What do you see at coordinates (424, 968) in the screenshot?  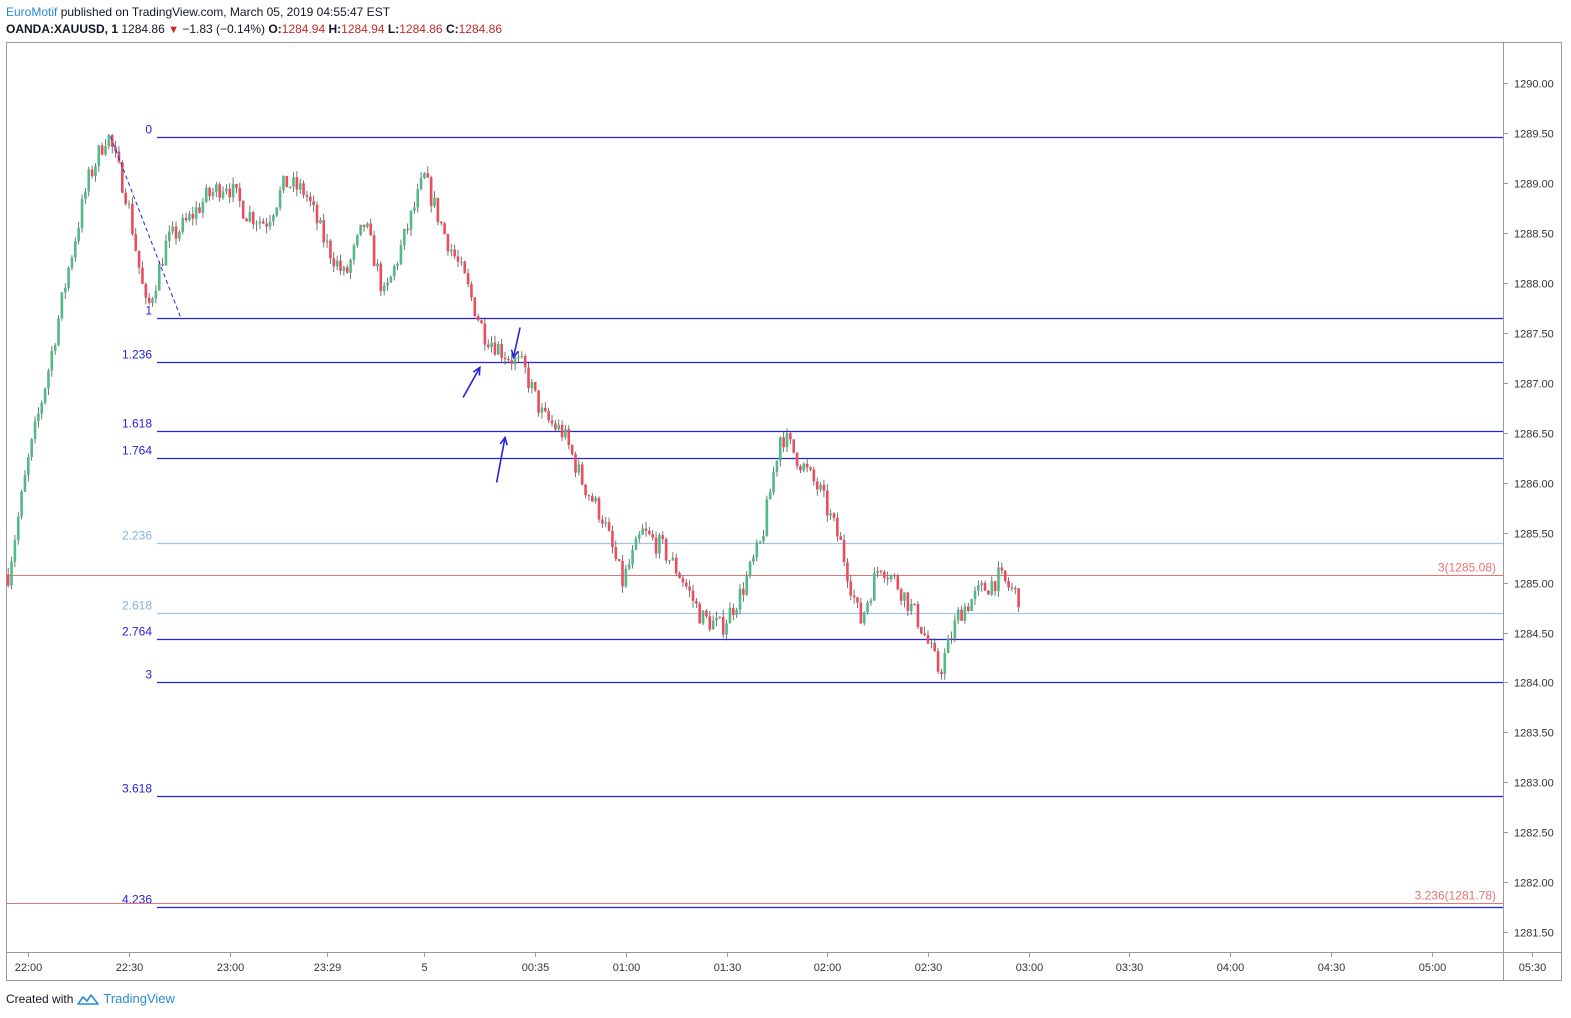 I see `time-tick-label: 5` at bounding box center [424, 968].